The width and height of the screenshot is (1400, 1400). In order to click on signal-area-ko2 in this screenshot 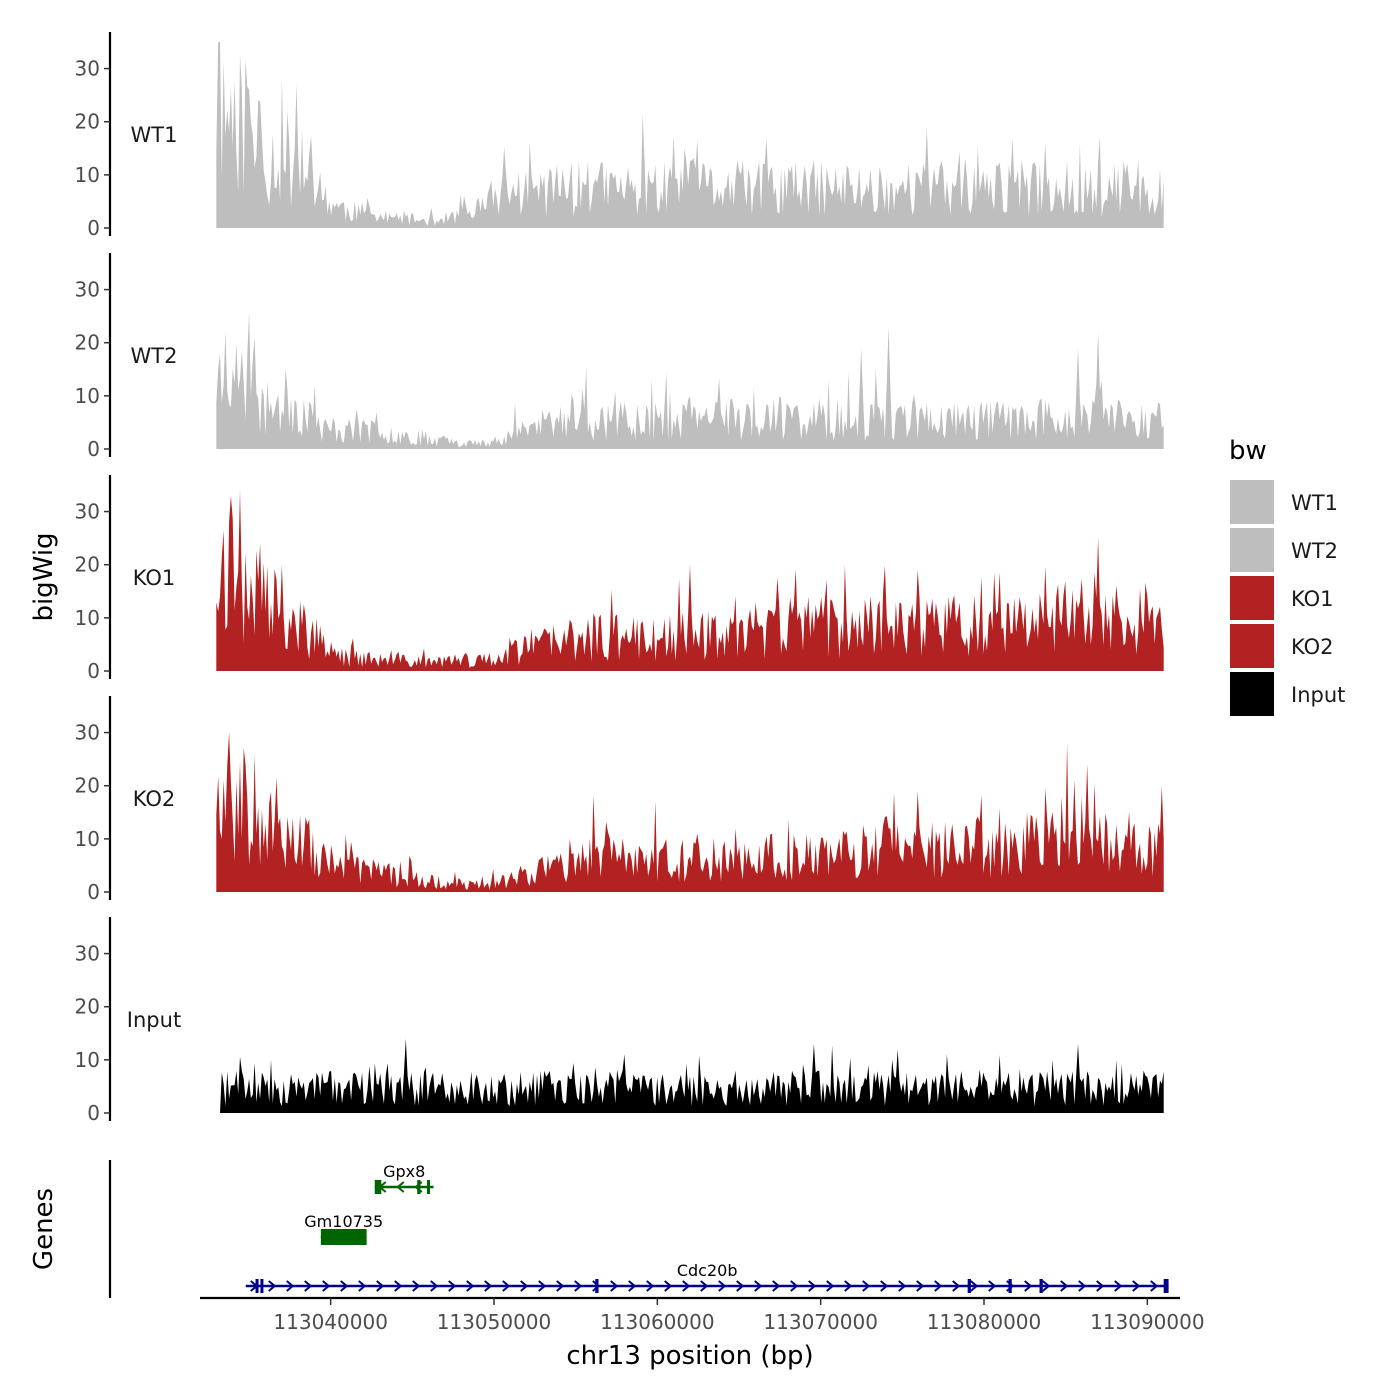, I will do `click(690, 812)`.